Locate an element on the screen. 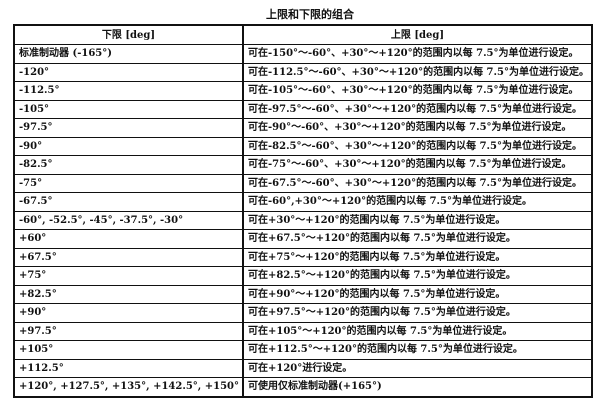 The height and width of the screenshot is (400, 600). lower-limit-cell: -75° is located at coordinates (128, 183).